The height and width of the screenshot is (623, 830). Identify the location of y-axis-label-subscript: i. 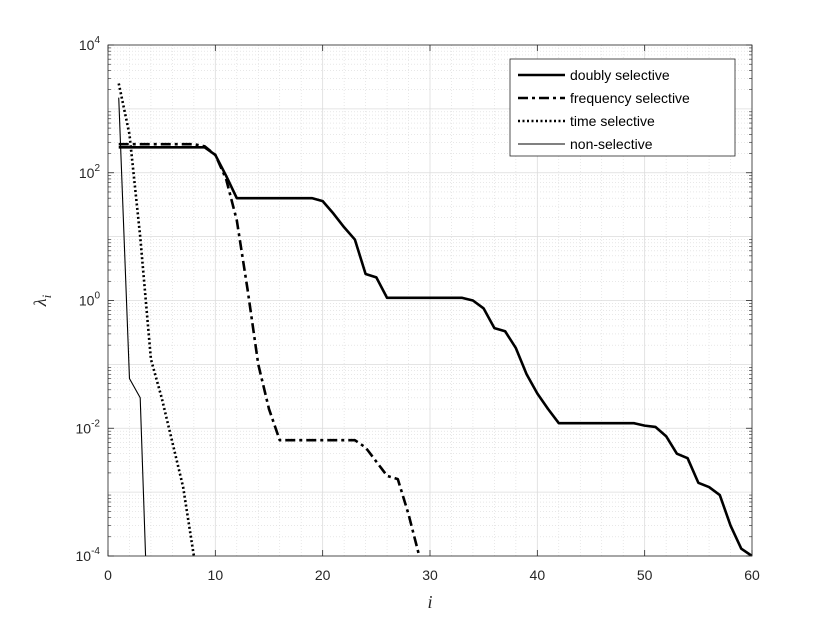
(46, 296).